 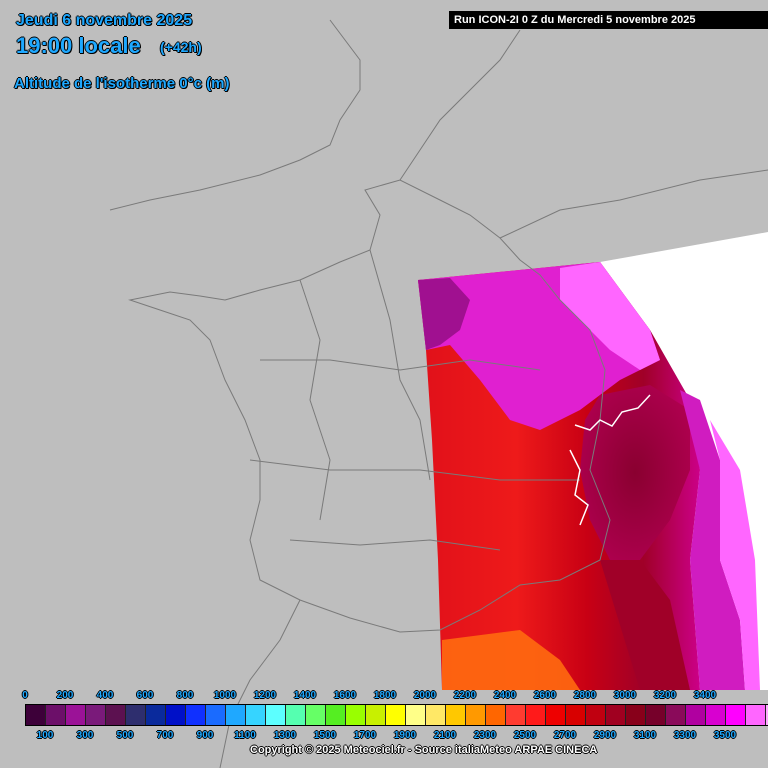 What do you see at coordinates (645, 625) in the screenshot?
I see `field-southeast-dark` at bounding box center [645, 625].